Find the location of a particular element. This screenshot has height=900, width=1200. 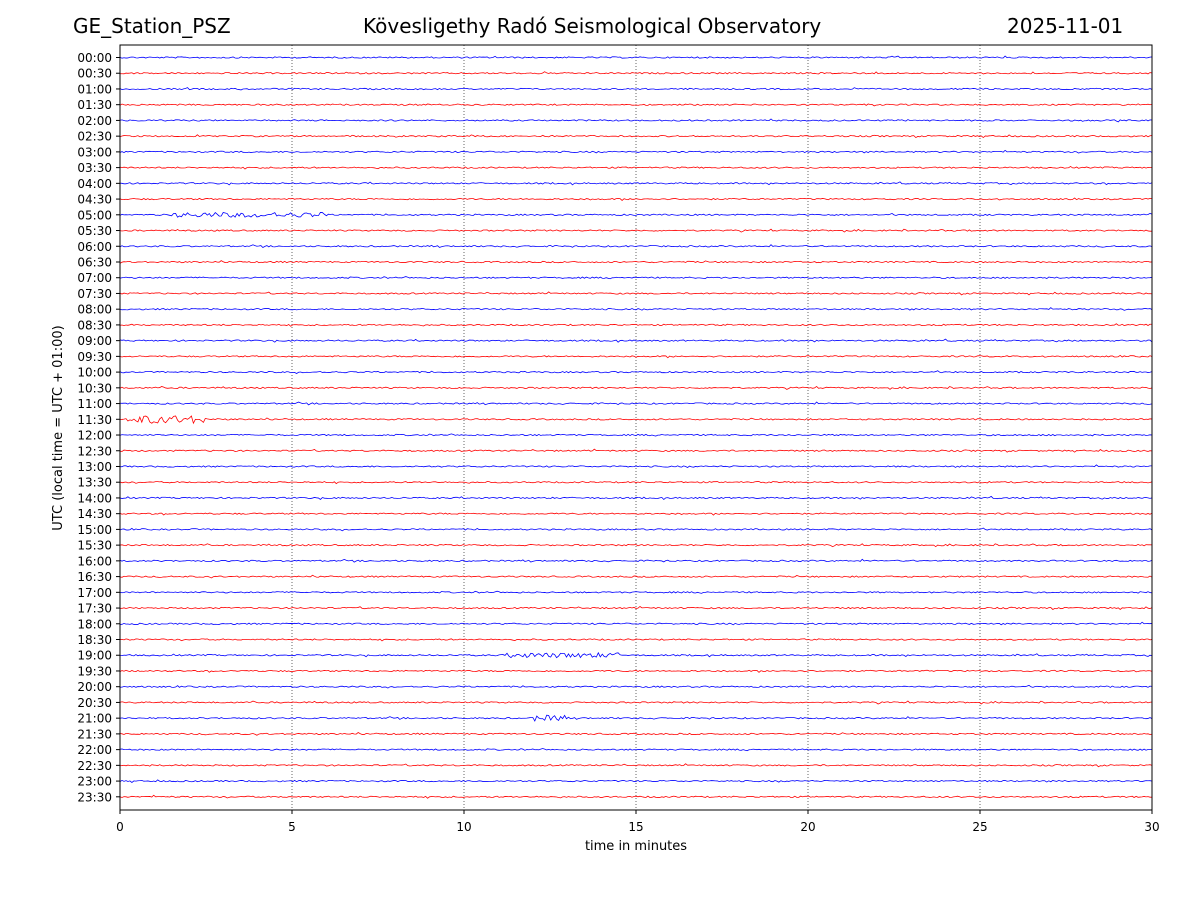

trace-21:00 is located at coordinates (636, 718).